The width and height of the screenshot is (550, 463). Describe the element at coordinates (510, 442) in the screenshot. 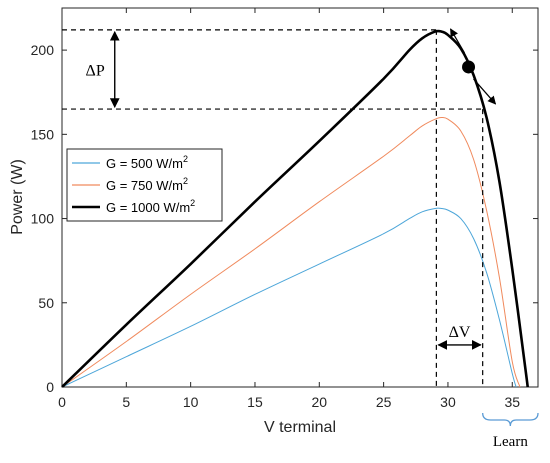

I see `learn-label: Learn` at that location.